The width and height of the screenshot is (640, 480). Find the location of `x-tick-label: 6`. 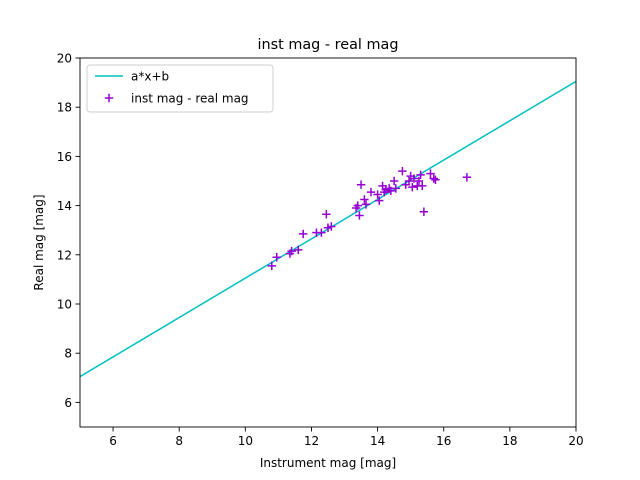

x-tick-label: 6 is located at coordinates (113, 441).